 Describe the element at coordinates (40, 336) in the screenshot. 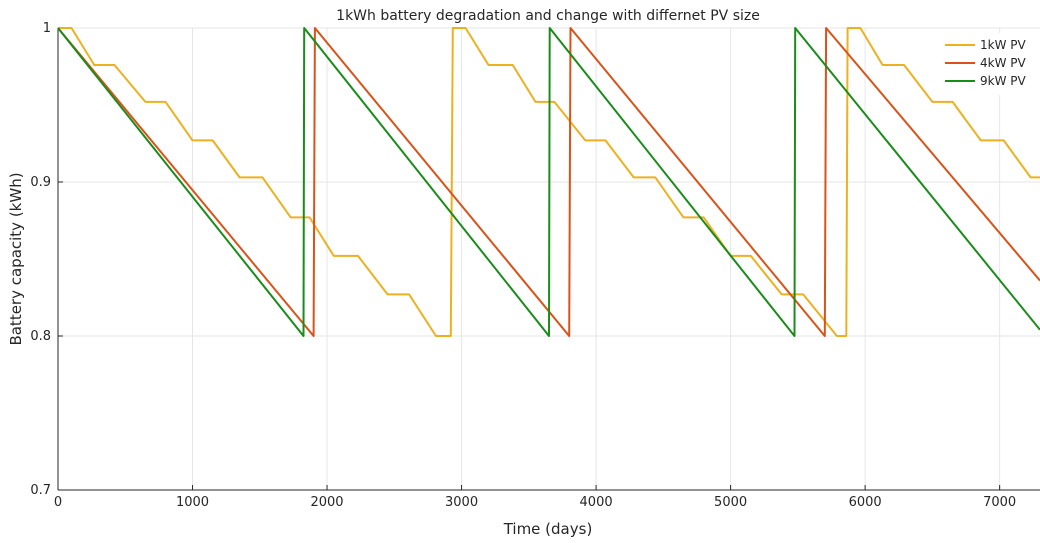

I see `y-tick-label: 0.8` at that location.